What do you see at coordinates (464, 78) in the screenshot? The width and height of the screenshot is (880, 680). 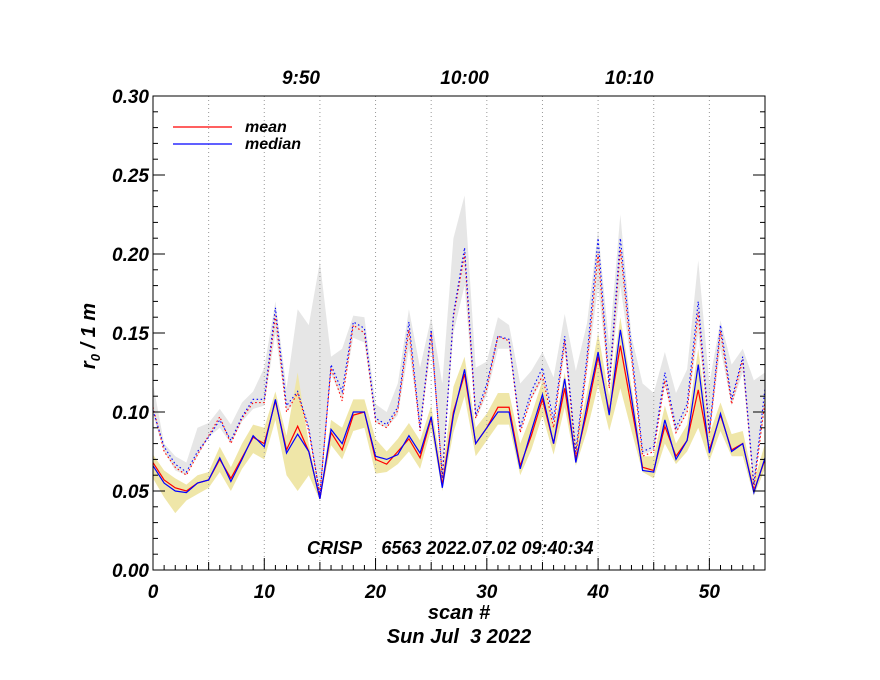 I see `top-time-label: 10:00` at bounding box center [464, 78].